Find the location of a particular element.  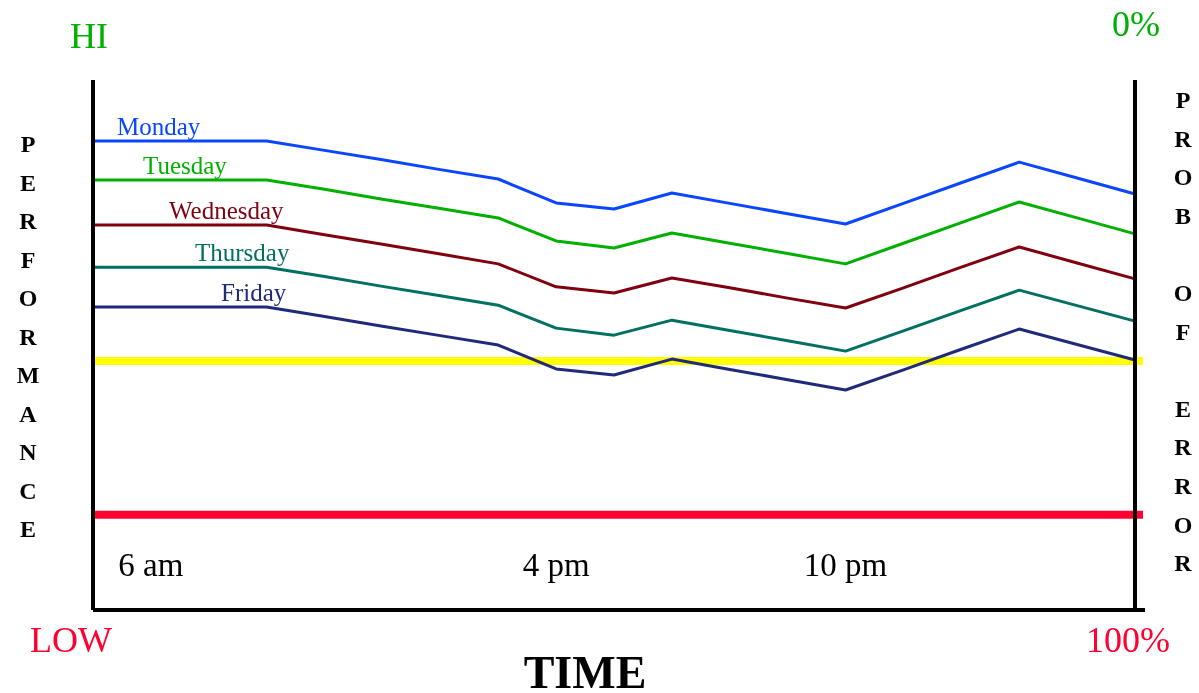

text: PROB OF ERROR is located at coordinates (1183, 332).